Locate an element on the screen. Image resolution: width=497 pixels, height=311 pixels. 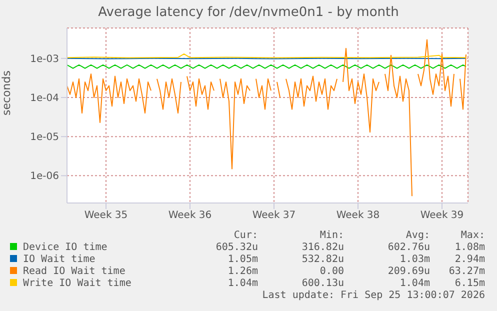
legend-label: Read IO Wait time is located at coordinates (74, 272).